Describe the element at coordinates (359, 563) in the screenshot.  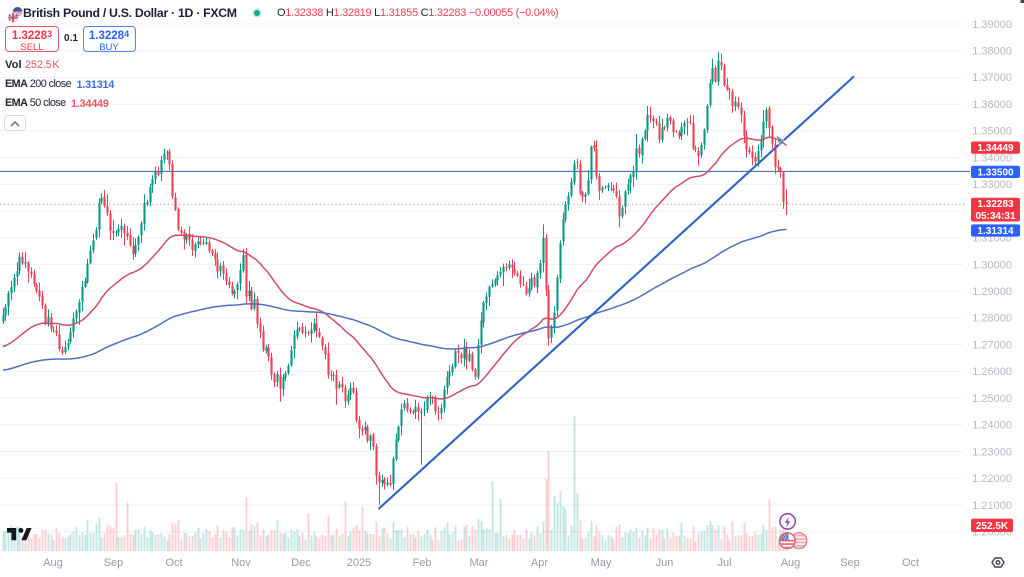
I see `svg-text: 2025` at that location.